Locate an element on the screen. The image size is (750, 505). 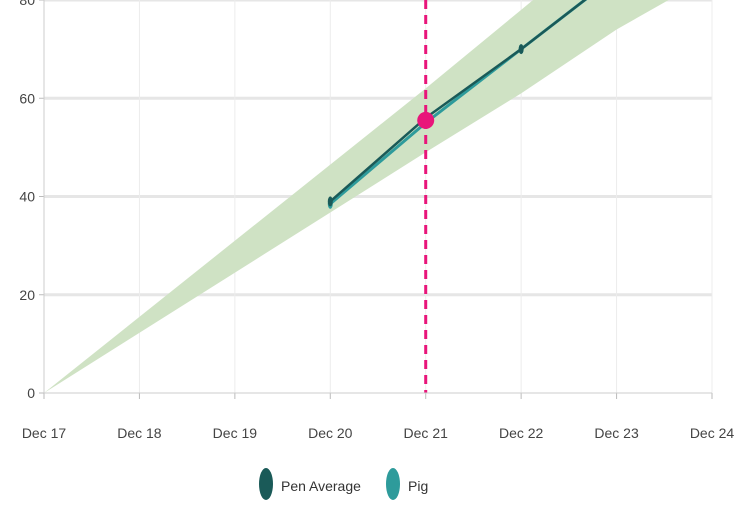
y-tick-label: 20 is located at coordinates (27, 295).